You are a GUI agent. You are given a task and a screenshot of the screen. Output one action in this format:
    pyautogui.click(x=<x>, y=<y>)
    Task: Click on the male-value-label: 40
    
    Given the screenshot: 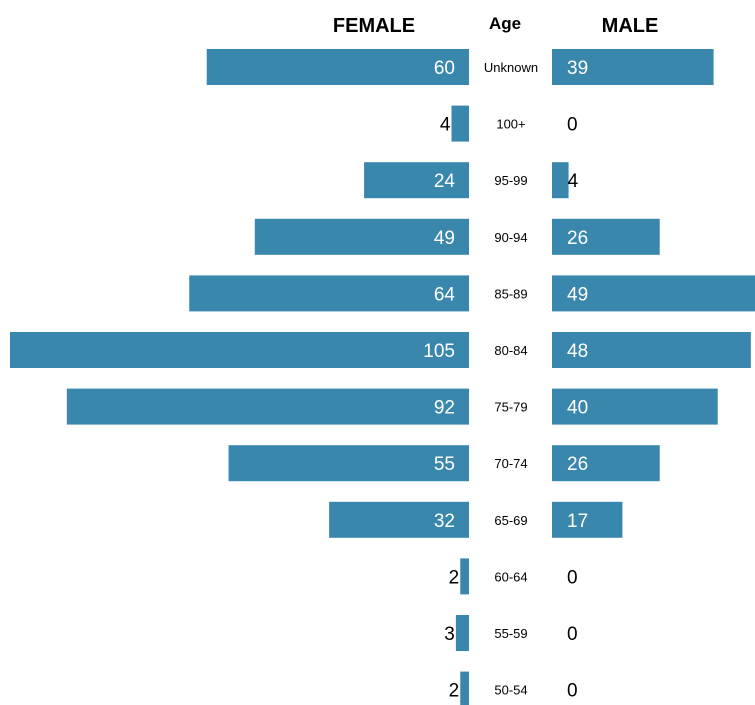 What is the action you would take?
    pyautogui.click(x=577, y=408)
    